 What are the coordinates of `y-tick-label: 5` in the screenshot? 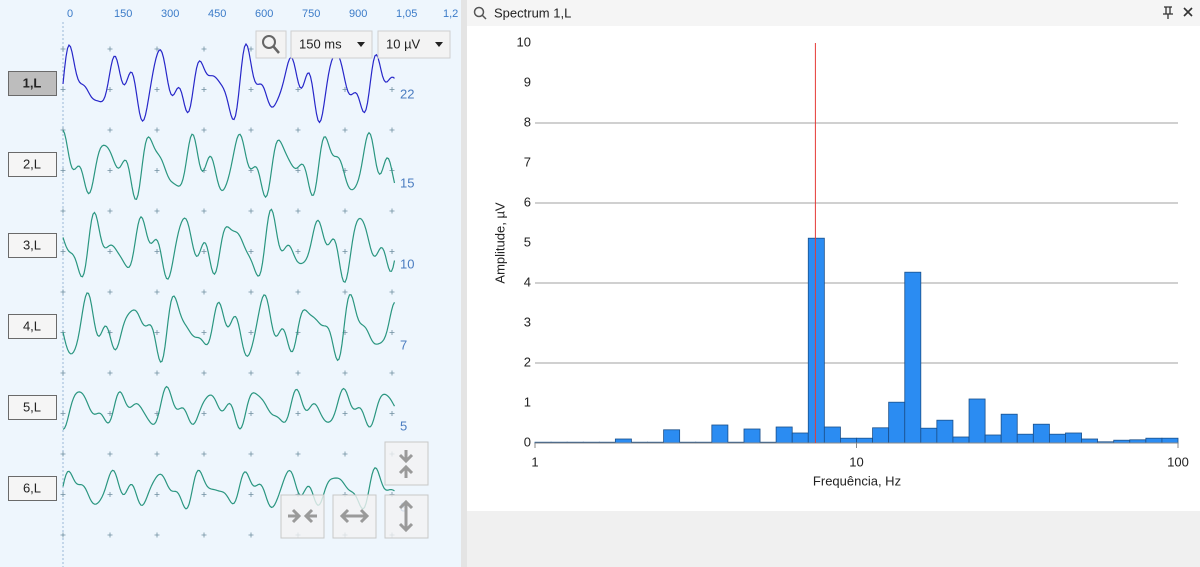 It's located at (527, 241).